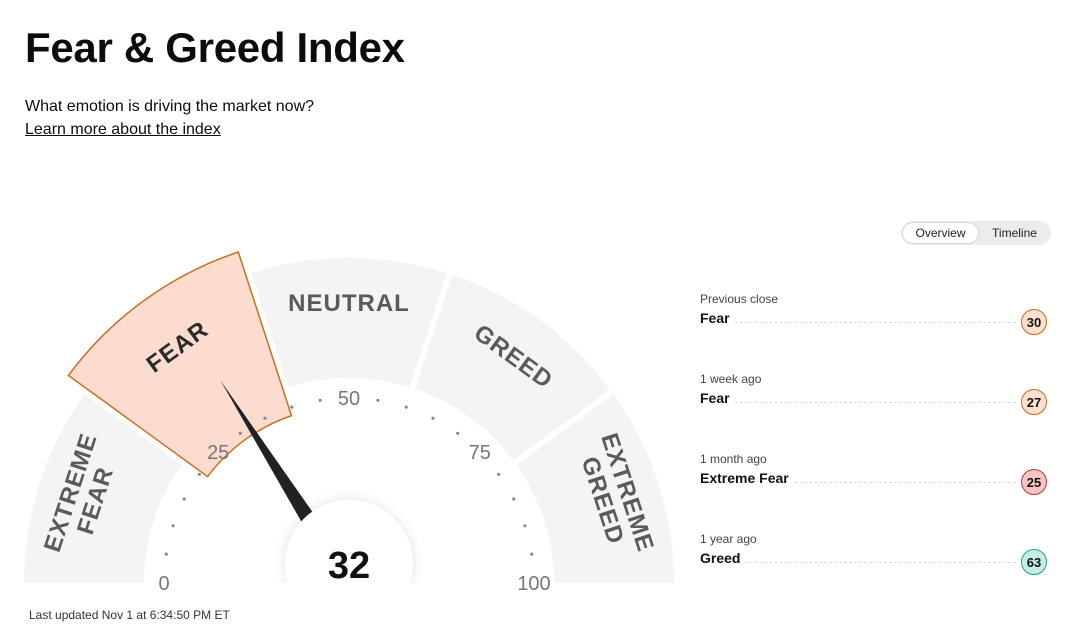 The width and height of the screenshot is (1071, 640). Describe the element at coordinates (722, 558) in the screenshot. I see `history-rating: Greed` at that location.